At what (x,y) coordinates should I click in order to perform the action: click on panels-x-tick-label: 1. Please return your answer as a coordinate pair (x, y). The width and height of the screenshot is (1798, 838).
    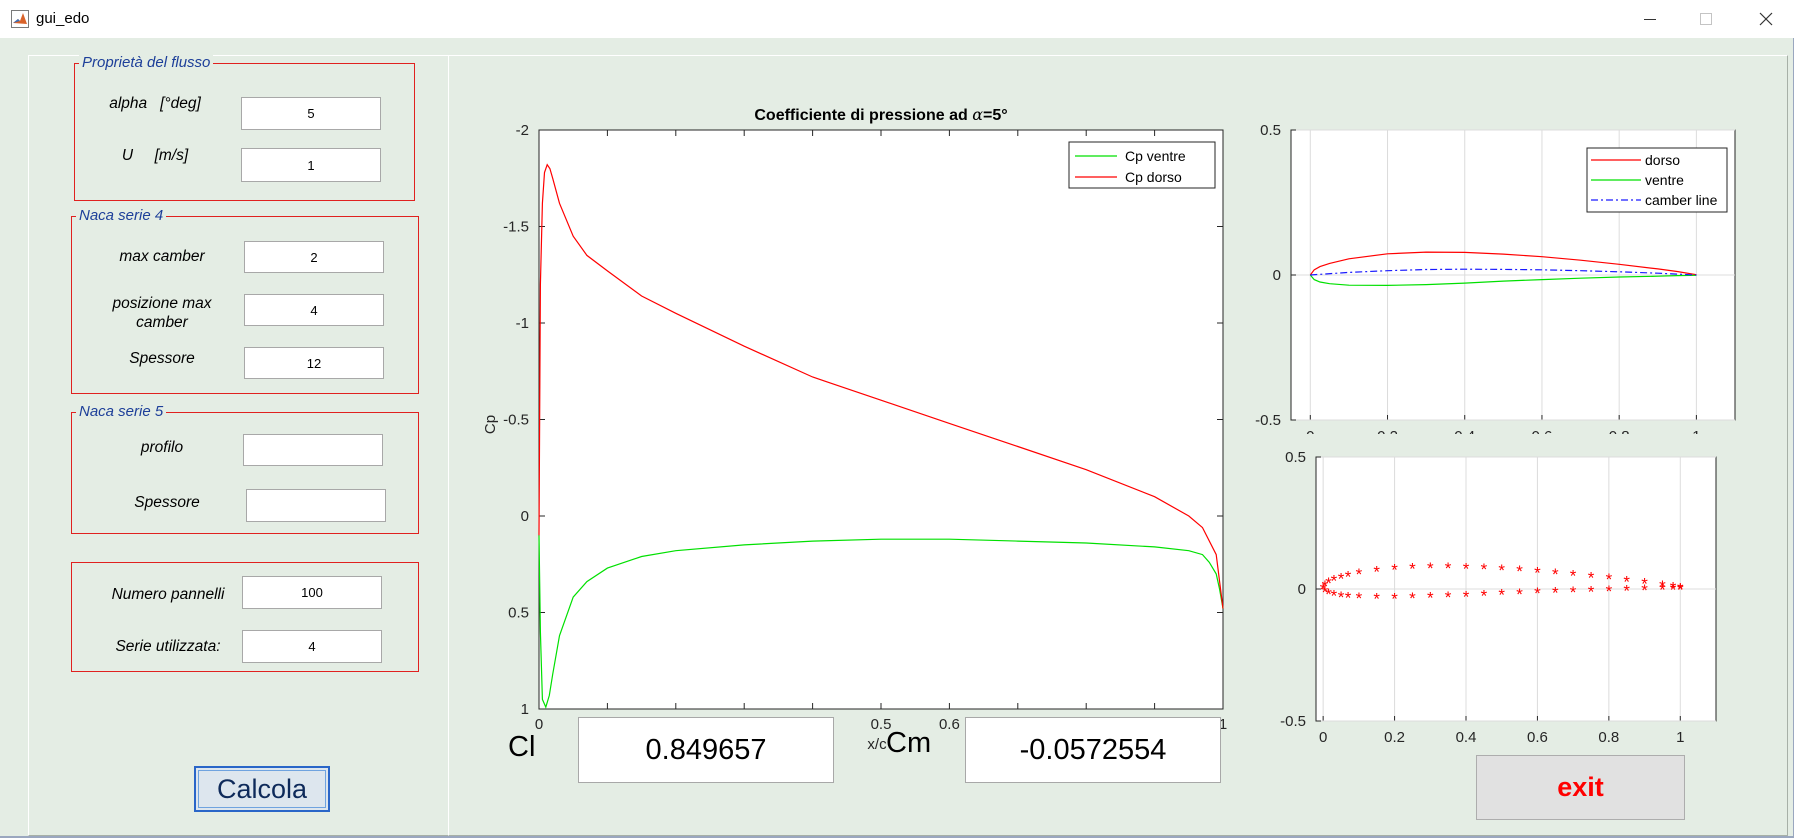
    Looking at the image, I should click on (1680, 737).